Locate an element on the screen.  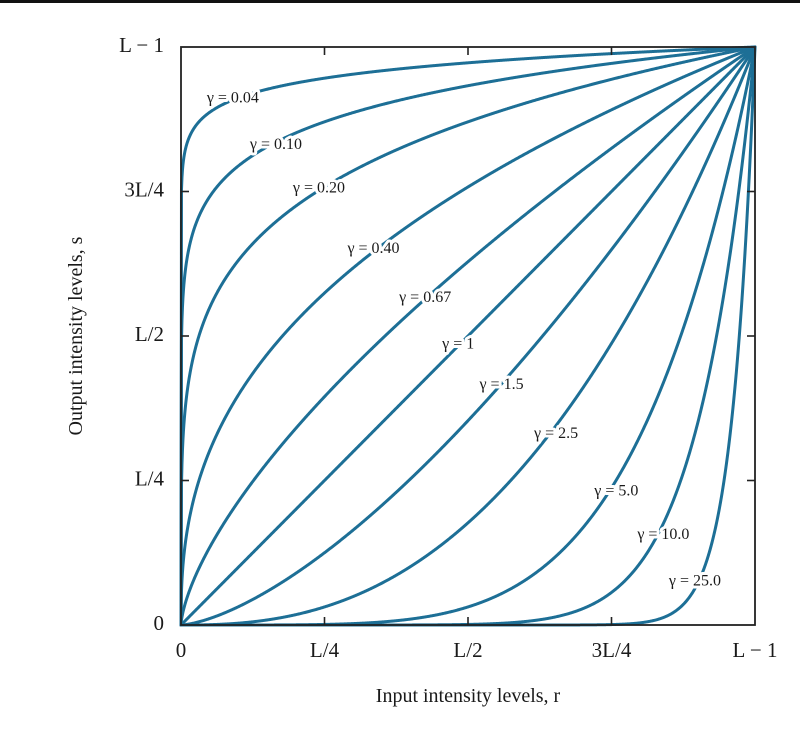
x-axis-title: Input intensity levels, r is located at coordinates (468, 696).